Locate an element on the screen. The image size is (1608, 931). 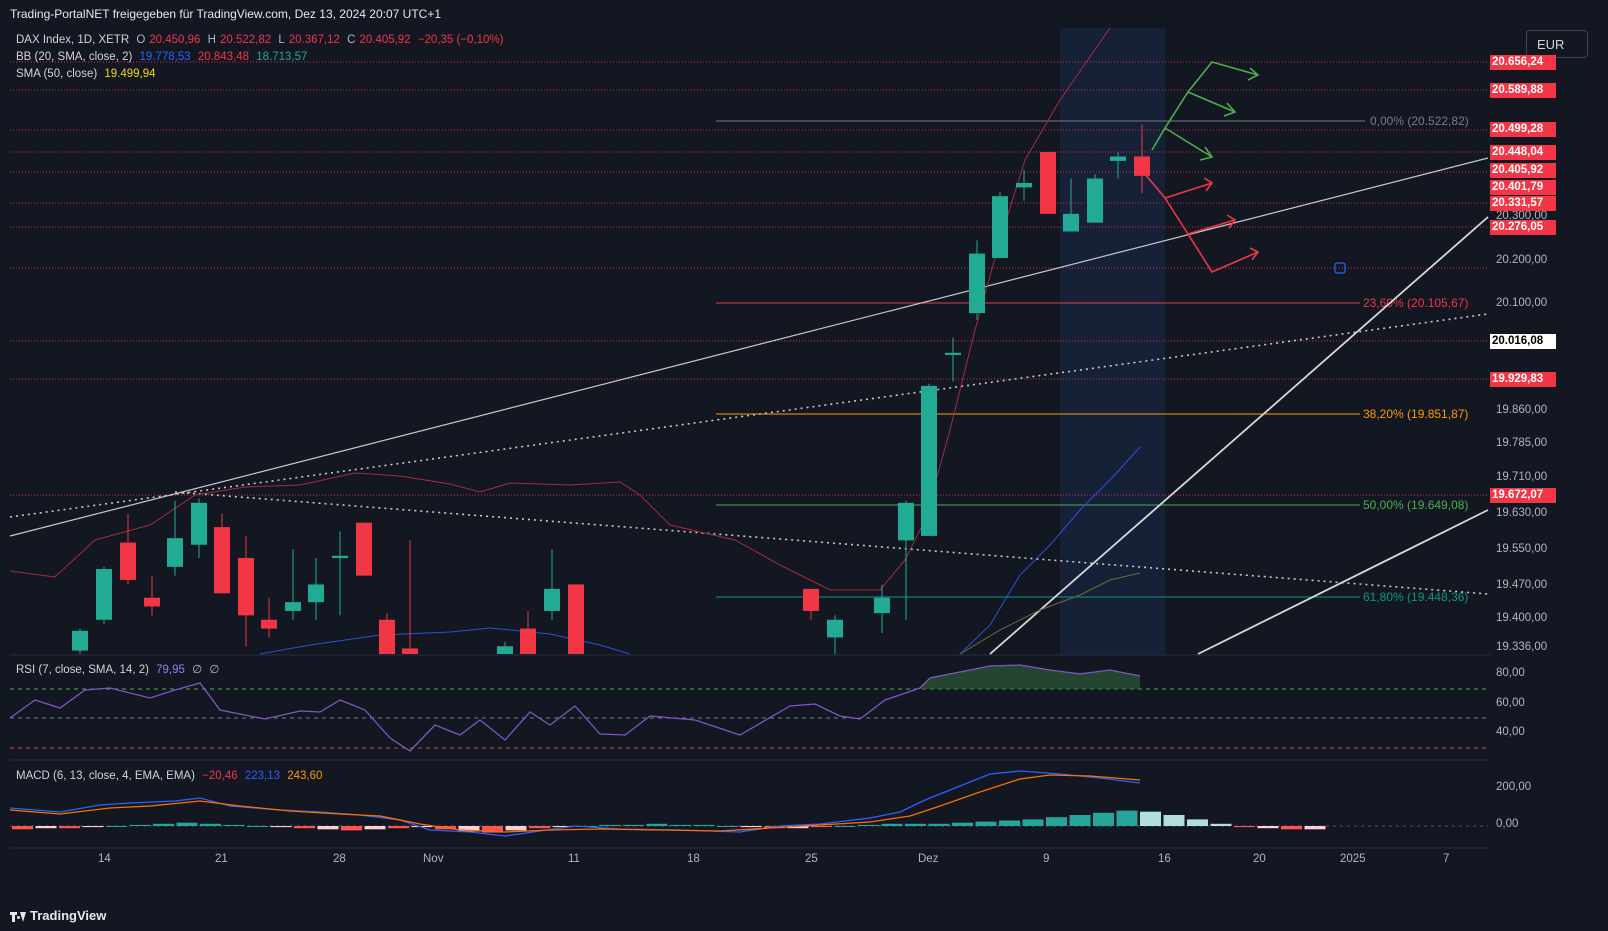
legend-macd-value: 223,13 is located at coordinates (262, 776).